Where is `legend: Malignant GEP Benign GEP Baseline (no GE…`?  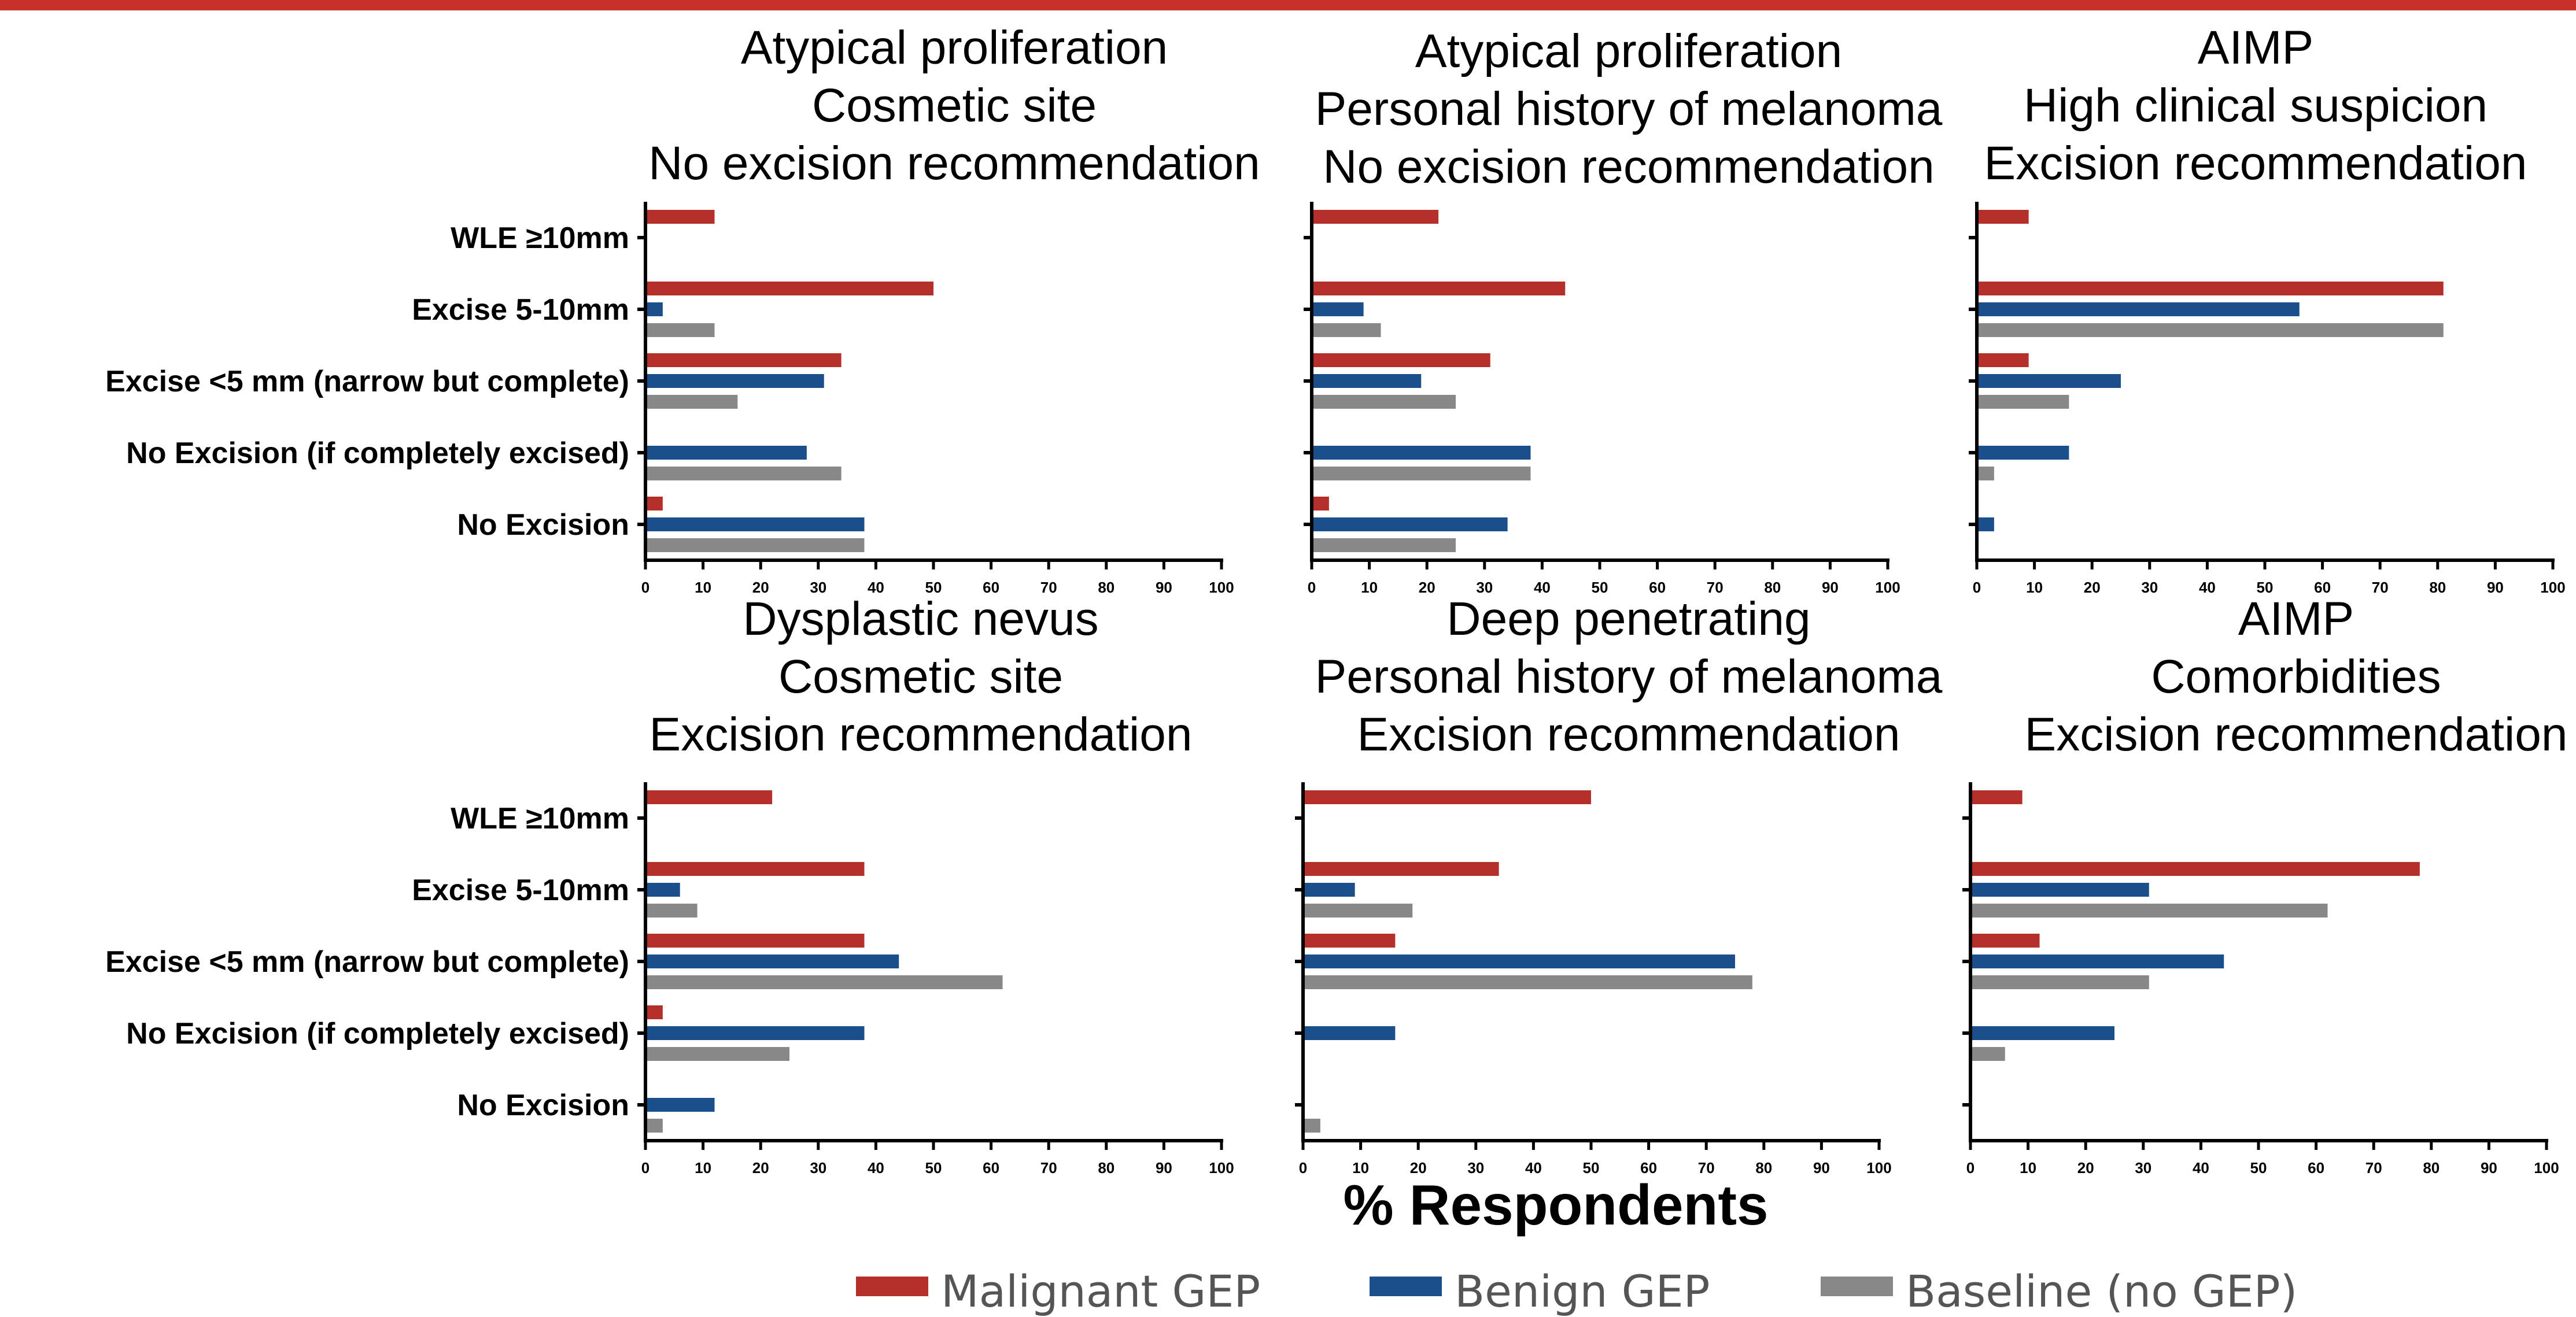
legend: Malignant GEP Benign GEP Baseline (no GE… is located at coordinates (1288, 1291).